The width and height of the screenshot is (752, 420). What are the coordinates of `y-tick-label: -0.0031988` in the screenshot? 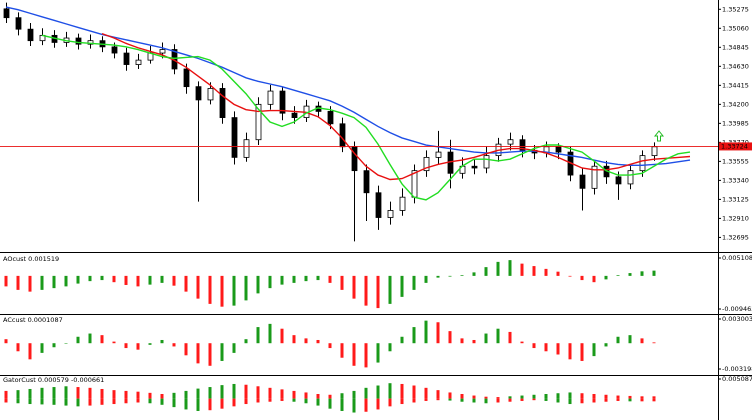 It's located at (737, 369).